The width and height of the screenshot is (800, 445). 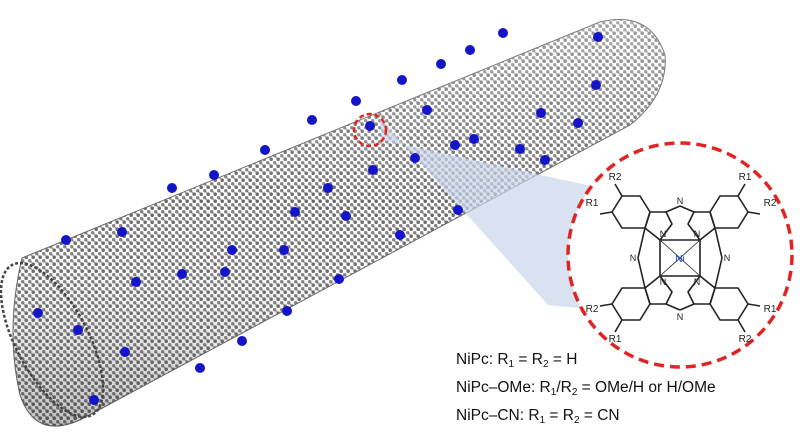 I want to click on substituent-labels: R2 R1 R1 R2 R2 R1 R1 R2, so click(x=681, y=258).